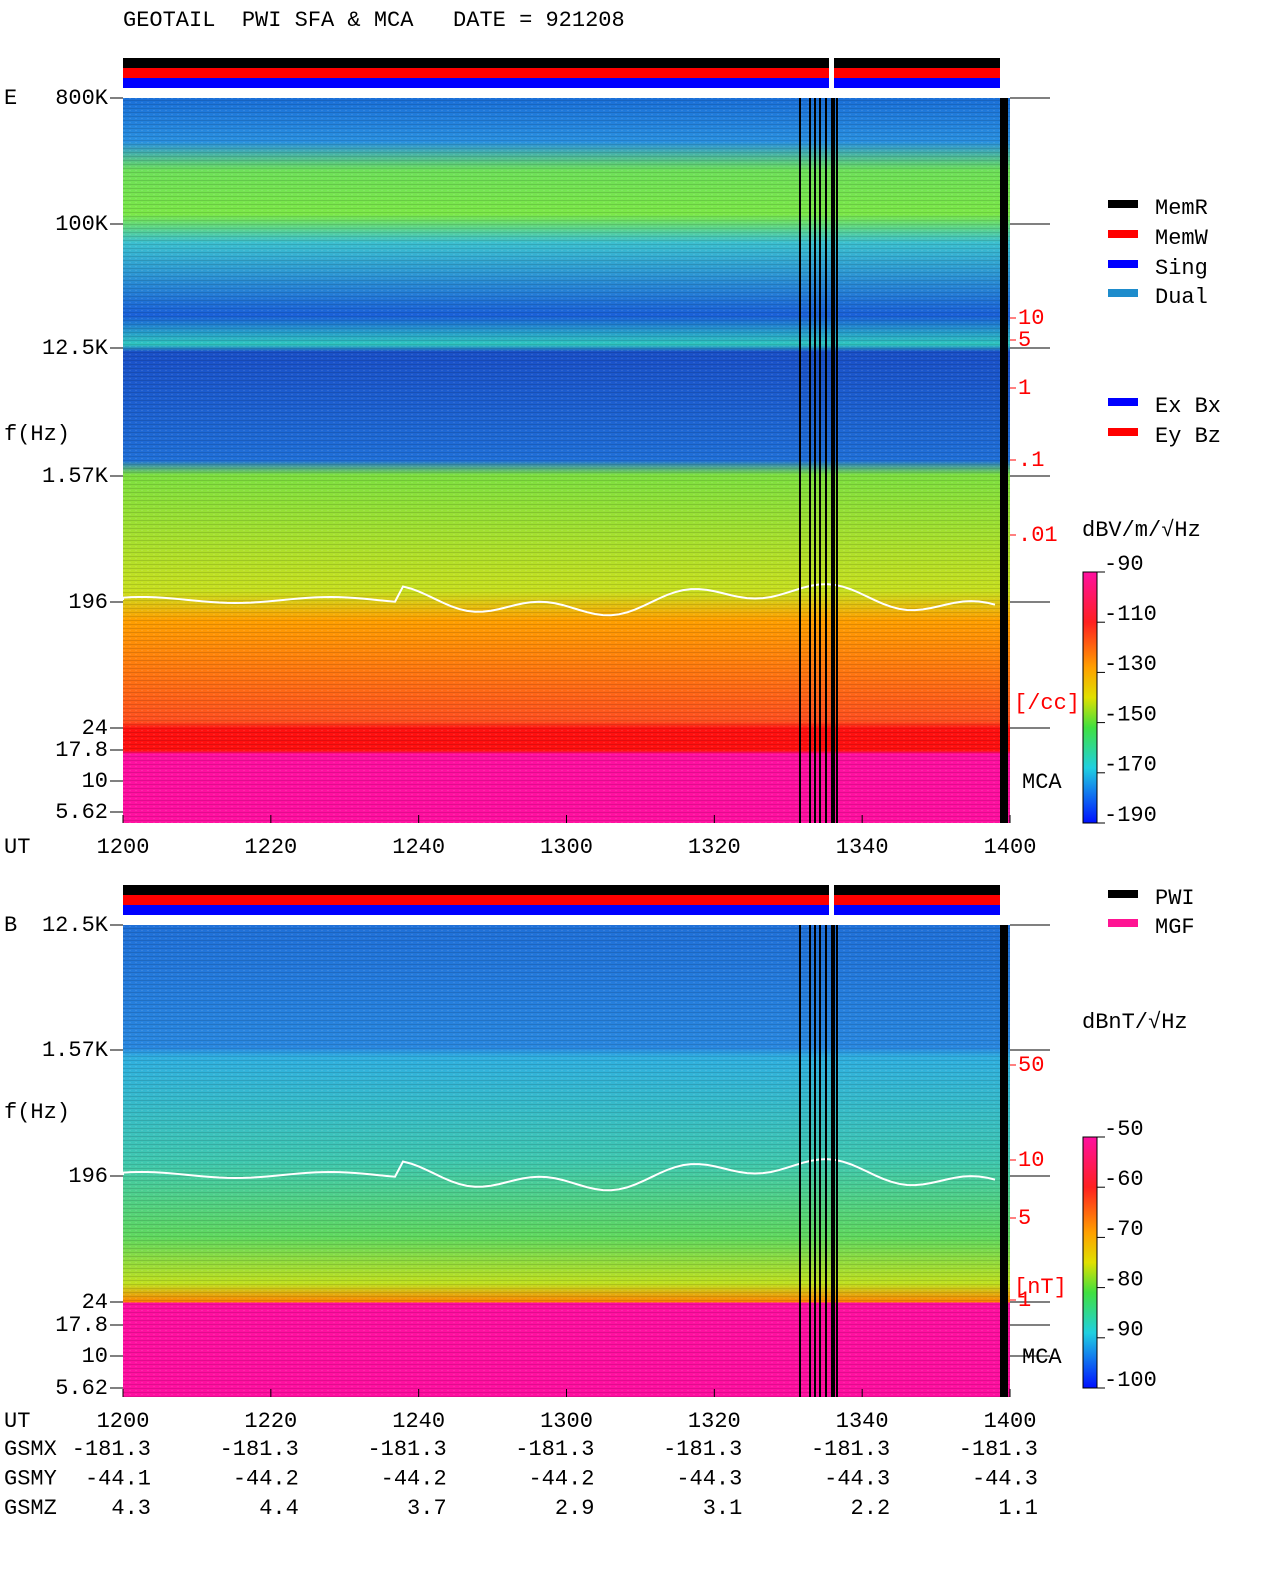 This screenshot has height=1593, width=1280. Describe the element at coordinates (1047, 703) in the screenshot. I see `density-unit: [/cc]` at that location.